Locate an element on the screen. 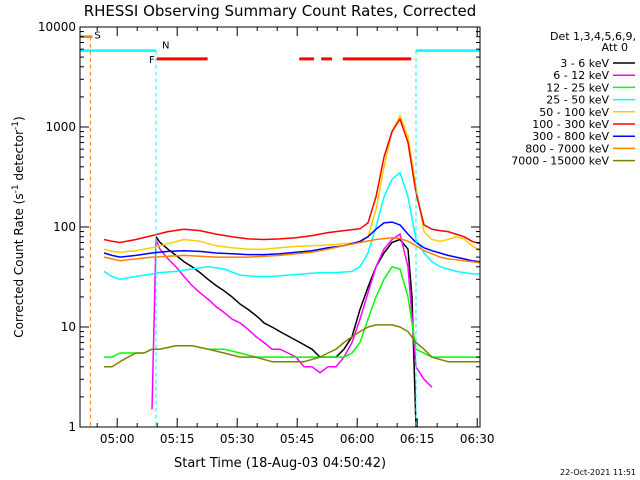 Image resolution: width=640 pixels, height=480 pixels. legend-header-line1: Det 1,3,4,5,6,9, is located at coordinates (593, 36).